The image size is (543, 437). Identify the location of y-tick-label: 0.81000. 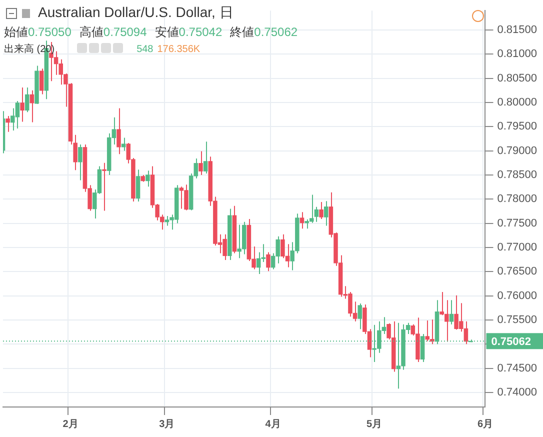
(517, 54).